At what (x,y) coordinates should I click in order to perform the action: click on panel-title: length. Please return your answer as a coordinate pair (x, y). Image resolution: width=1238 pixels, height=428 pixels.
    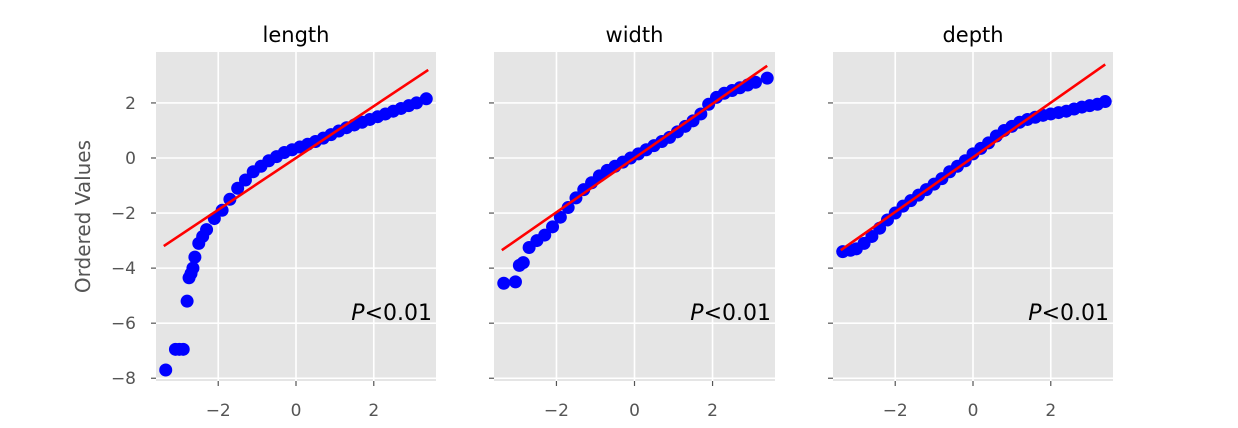
    Looking at the image, I should click on (296, 35).